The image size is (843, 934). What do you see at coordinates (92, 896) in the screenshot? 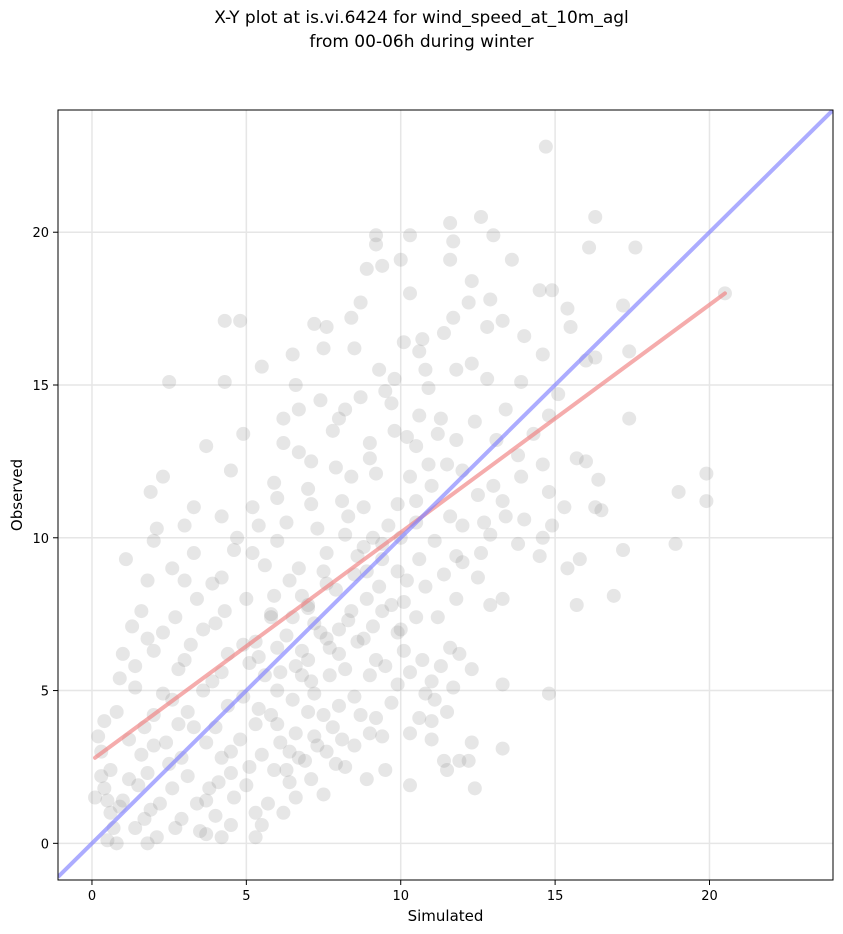
I see `x-tick-label: 0` at bounding box center [92, 896].